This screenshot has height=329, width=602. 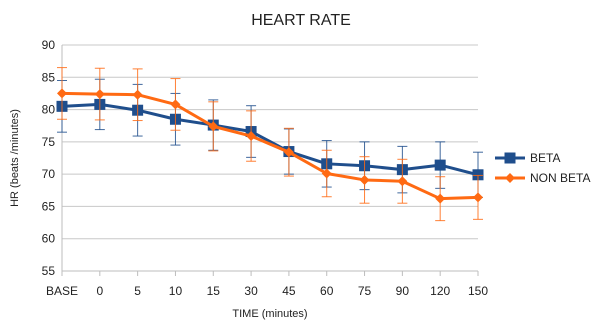 I want to click on x-tick-label: 5, so click(x=137, y=291).